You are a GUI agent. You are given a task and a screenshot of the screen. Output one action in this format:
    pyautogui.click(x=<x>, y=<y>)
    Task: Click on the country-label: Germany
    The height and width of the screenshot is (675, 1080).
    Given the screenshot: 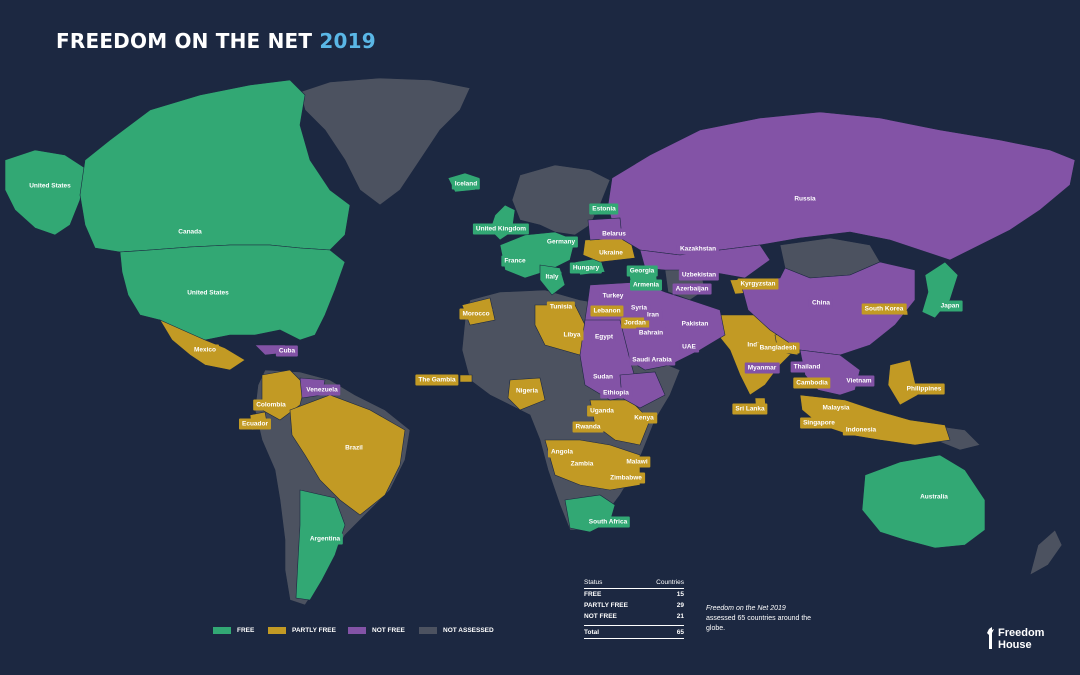 What is the action you would take?
    pyautogui.click(x=561, y=242)
    